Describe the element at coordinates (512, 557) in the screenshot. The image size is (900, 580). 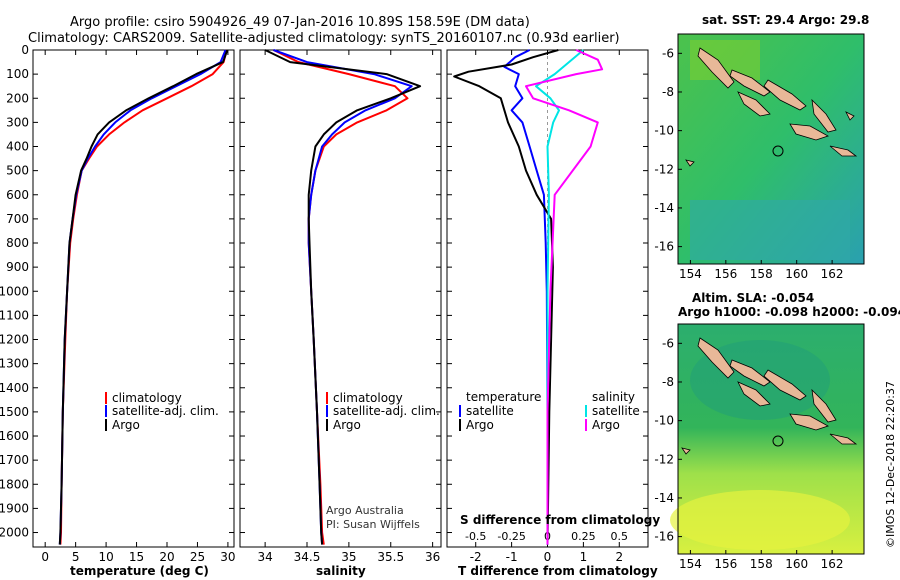
I see `x-tick-label: -1` at that location.